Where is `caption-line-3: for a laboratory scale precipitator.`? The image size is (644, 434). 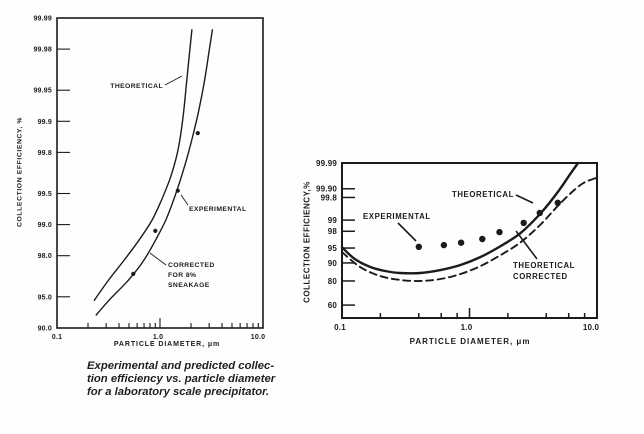
caption-line-3: for a laboratory scale precipitator. is located at coordinates (178, 391).